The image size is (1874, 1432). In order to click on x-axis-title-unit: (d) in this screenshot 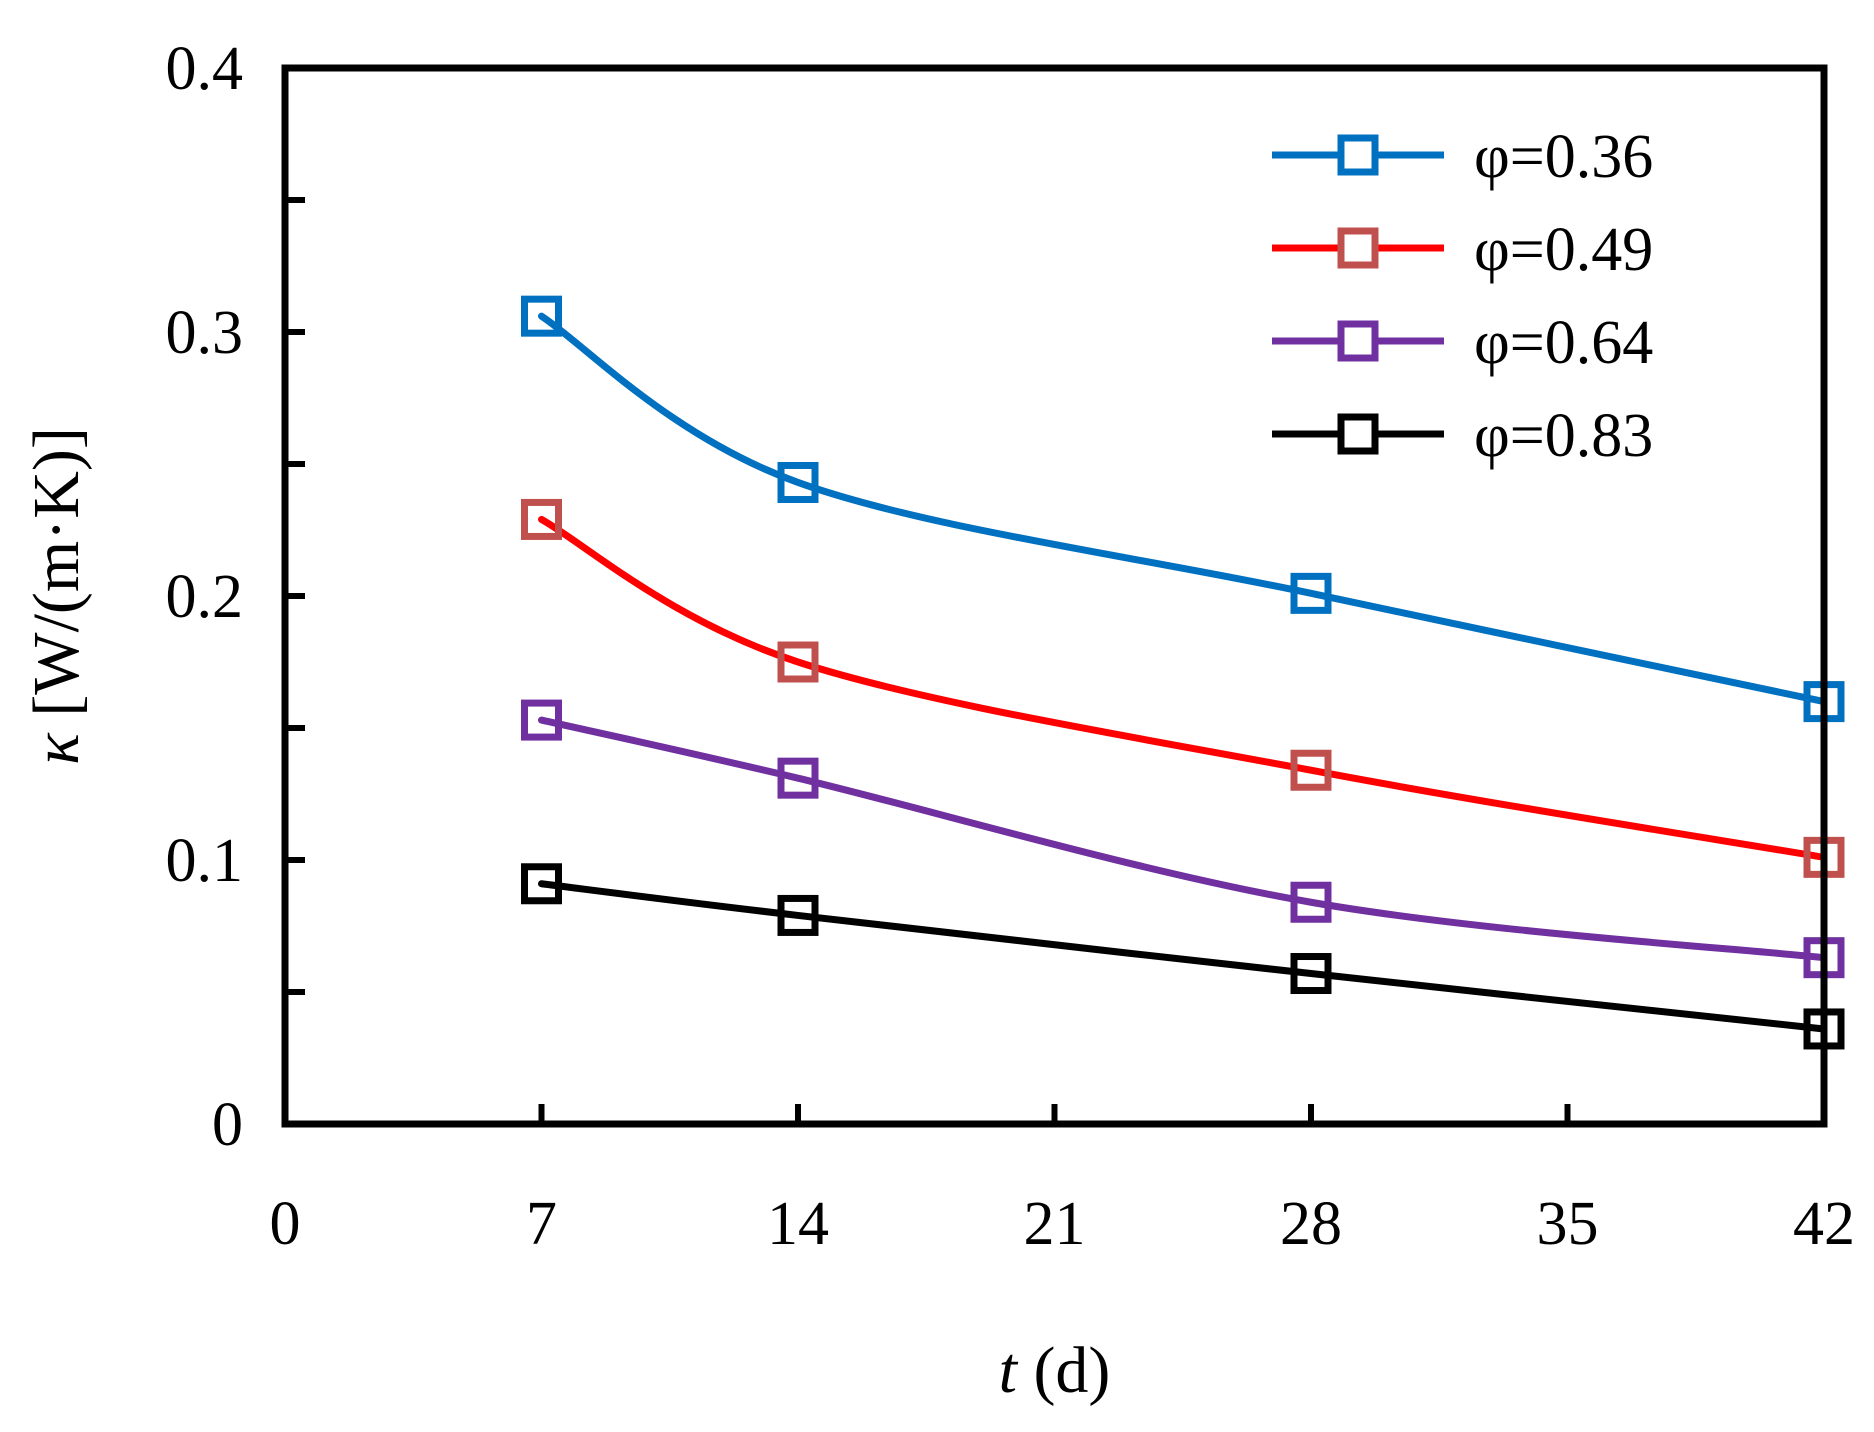, I will do `click(1063, 1370)`.